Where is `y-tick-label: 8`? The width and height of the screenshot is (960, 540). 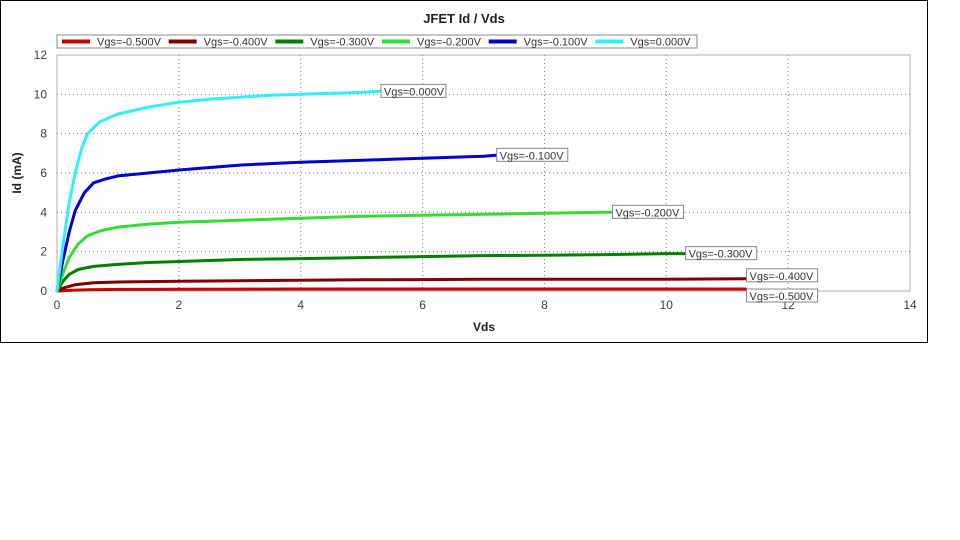 y-tick-label: 8 is located at coordinates (43, 134).